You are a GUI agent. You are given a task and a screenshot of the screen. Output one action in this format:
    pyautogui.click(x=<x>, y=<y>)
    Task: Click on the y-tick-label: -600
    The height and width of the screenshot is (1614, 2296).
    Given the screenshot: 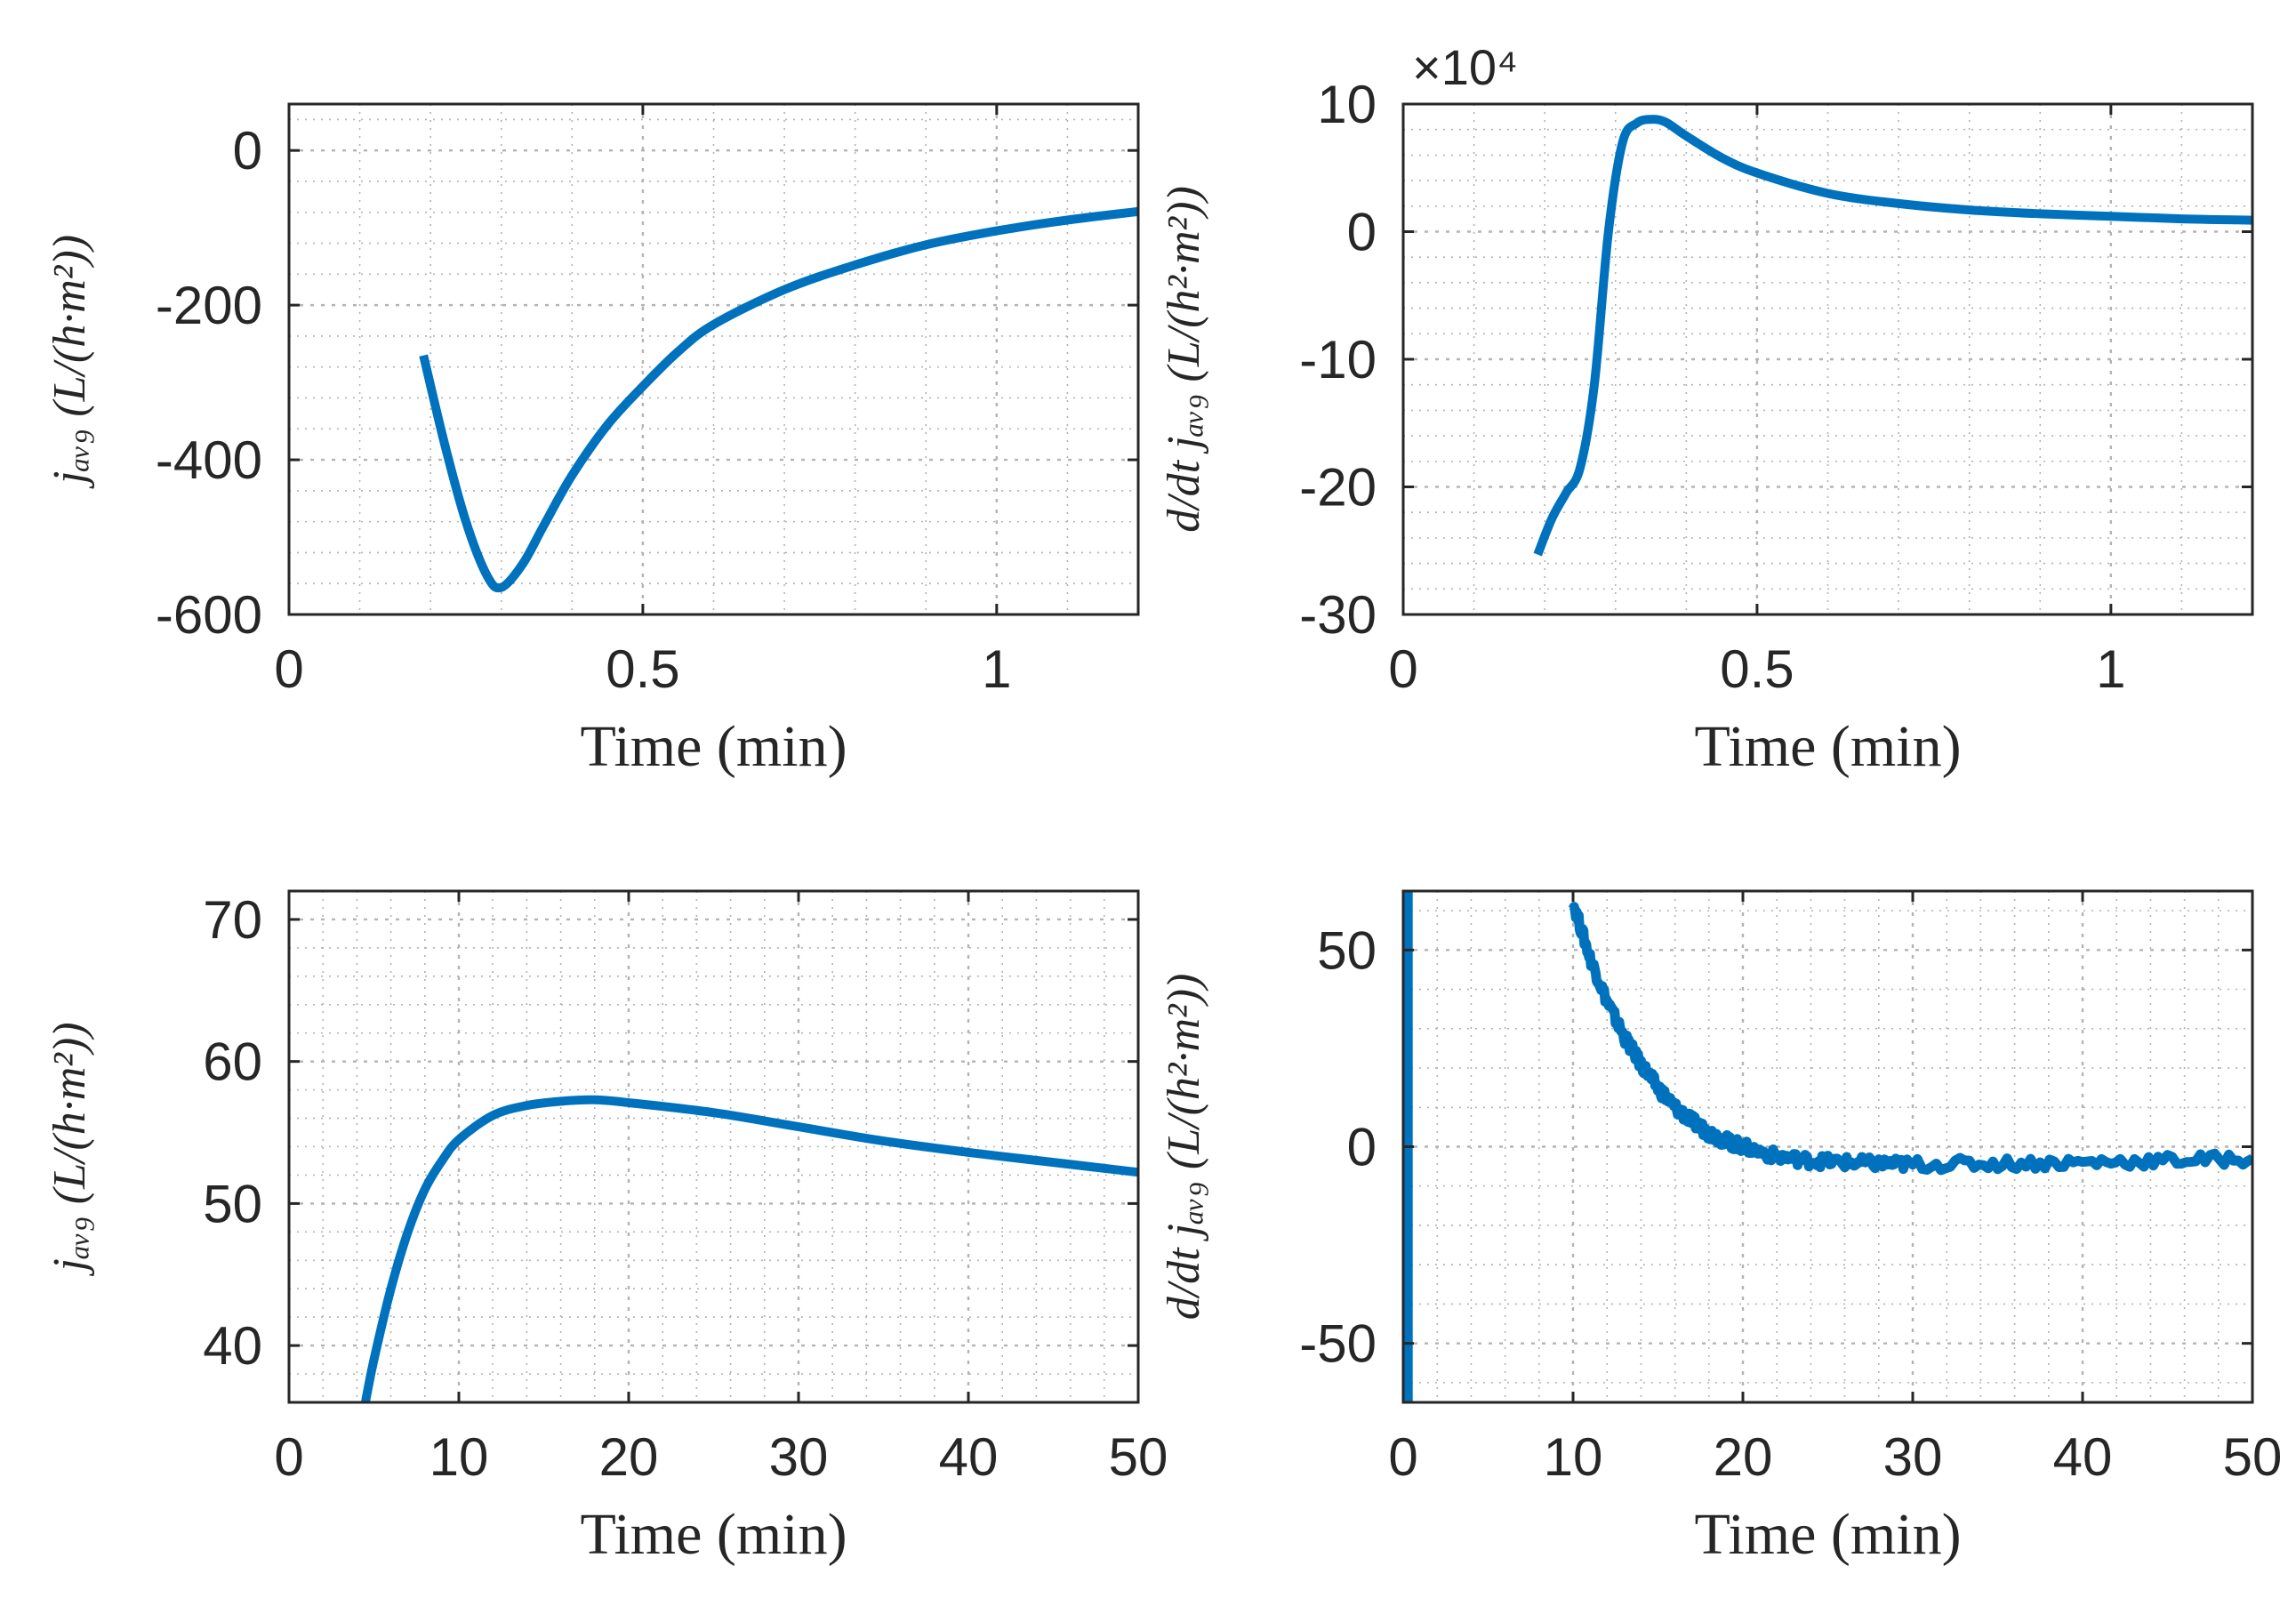 What is the action you would take?
    pyautogui.click(x=209, y=615)
    